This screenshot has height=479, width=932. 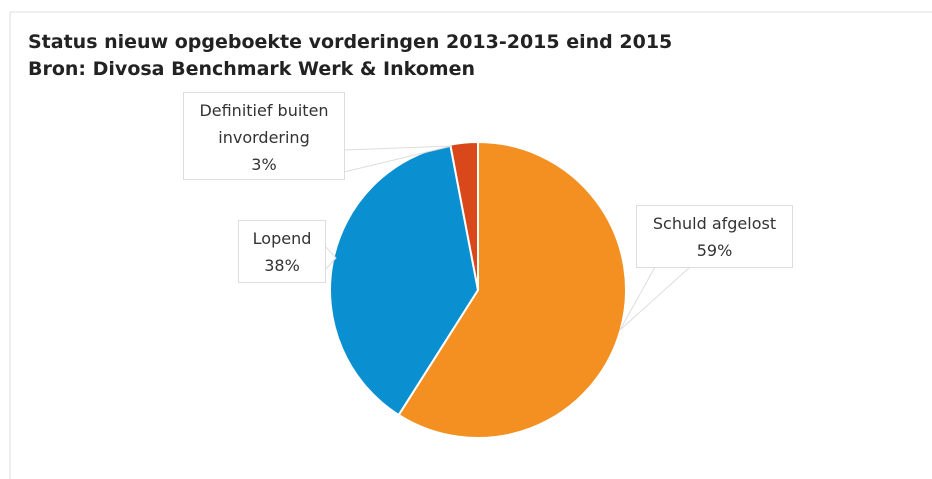 I want to click on category-label: Definitief buiten invordering, so click(x=264, y=124).